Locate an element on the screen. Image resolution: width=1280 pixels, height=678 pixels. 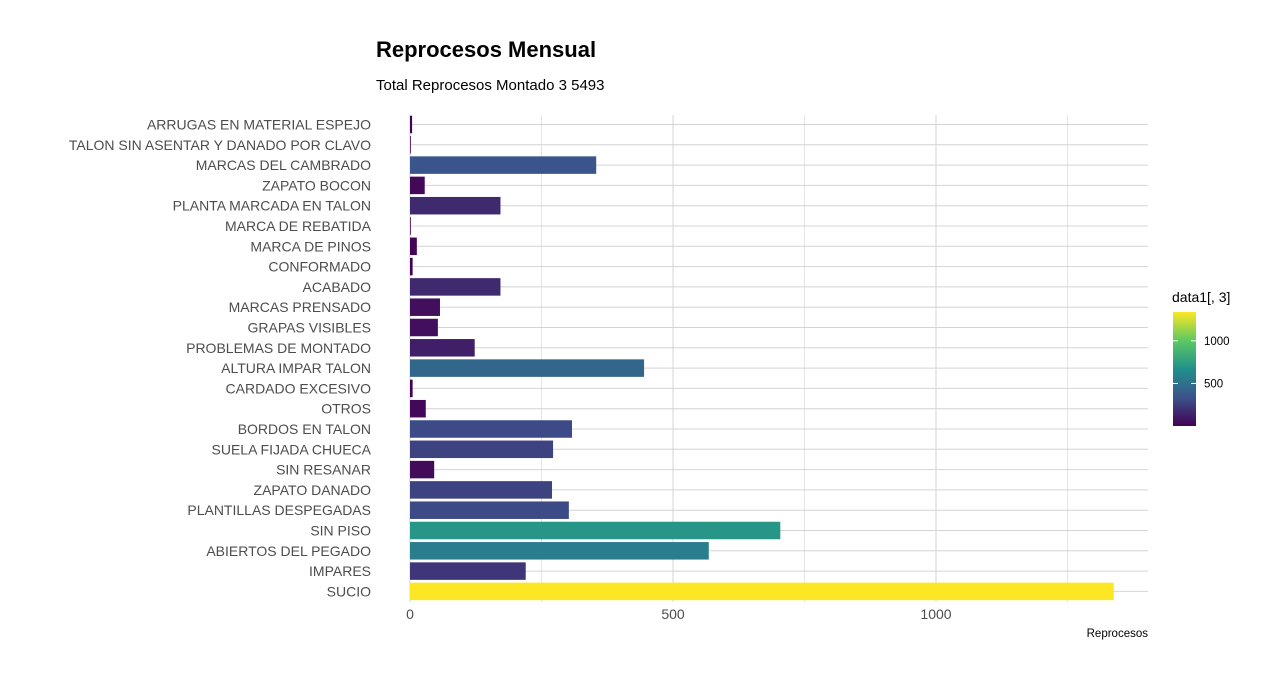
category-label: OTROS is located at coordinates (346, 409).